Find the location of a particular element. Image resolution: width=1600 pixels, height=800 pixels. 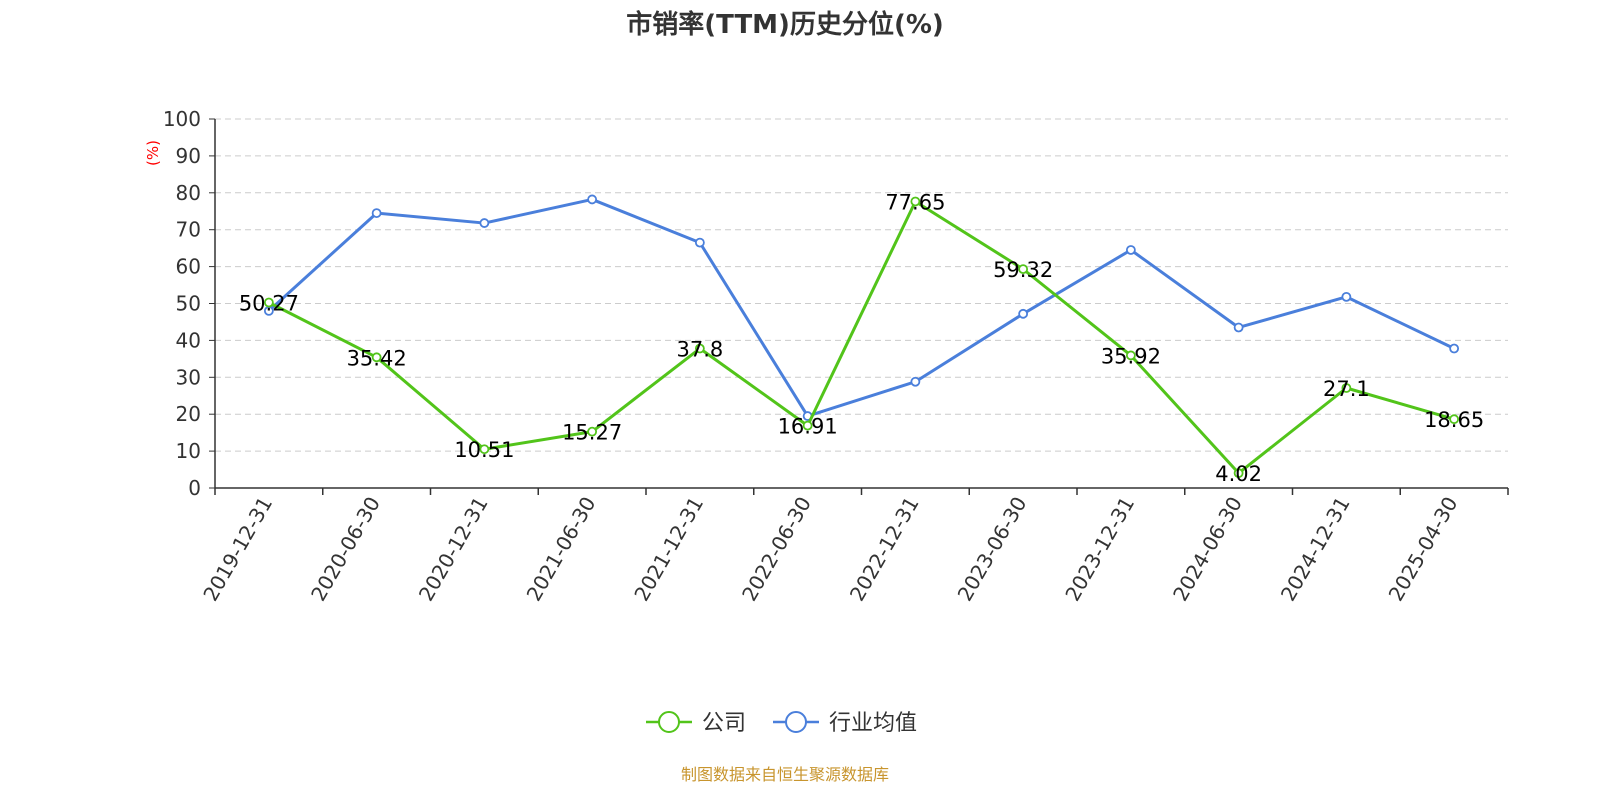

data-label: 59.32 is located at coordinates (1023, 270).